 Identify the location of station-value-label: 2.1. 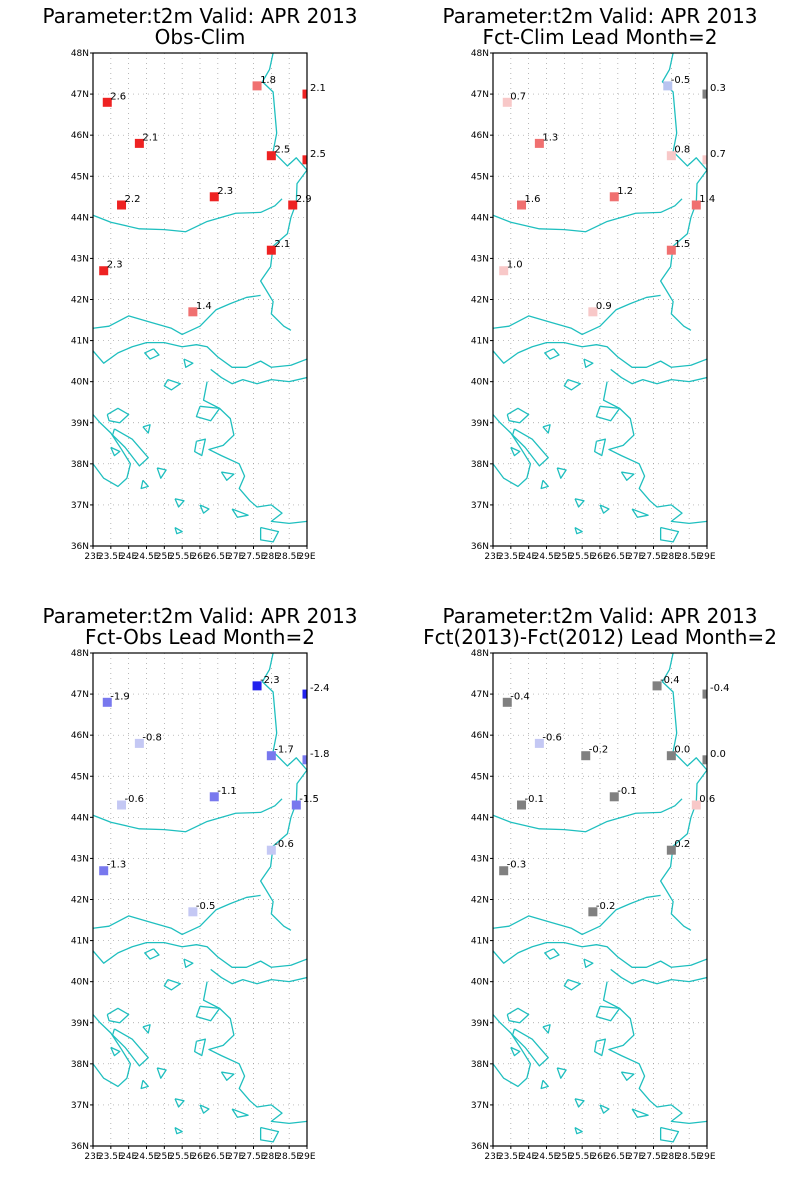
(282, 244).